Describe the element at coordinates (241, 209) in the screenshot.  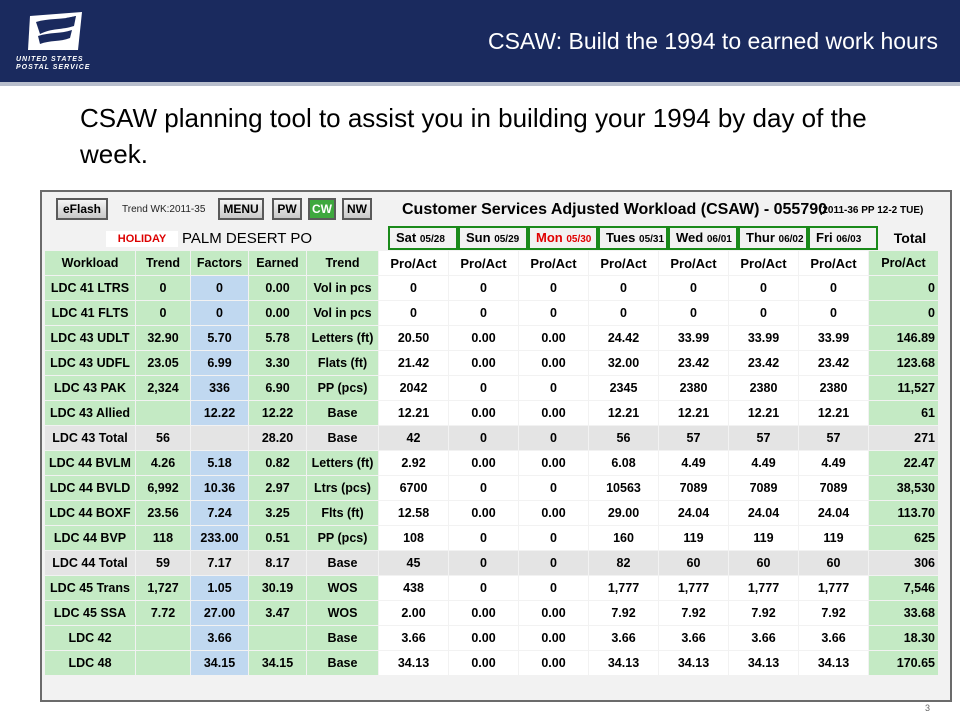
I see `menu-button: MENU` at that location.